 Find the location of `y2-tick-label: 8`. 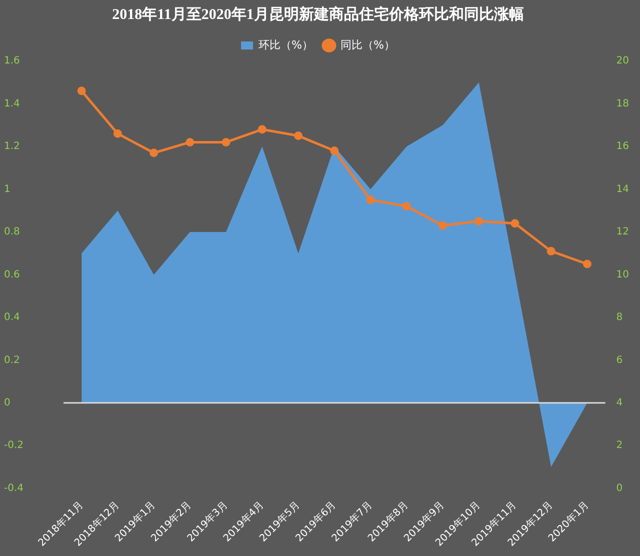

y2-tick-label: 8 is located at coordinates (619, 318).